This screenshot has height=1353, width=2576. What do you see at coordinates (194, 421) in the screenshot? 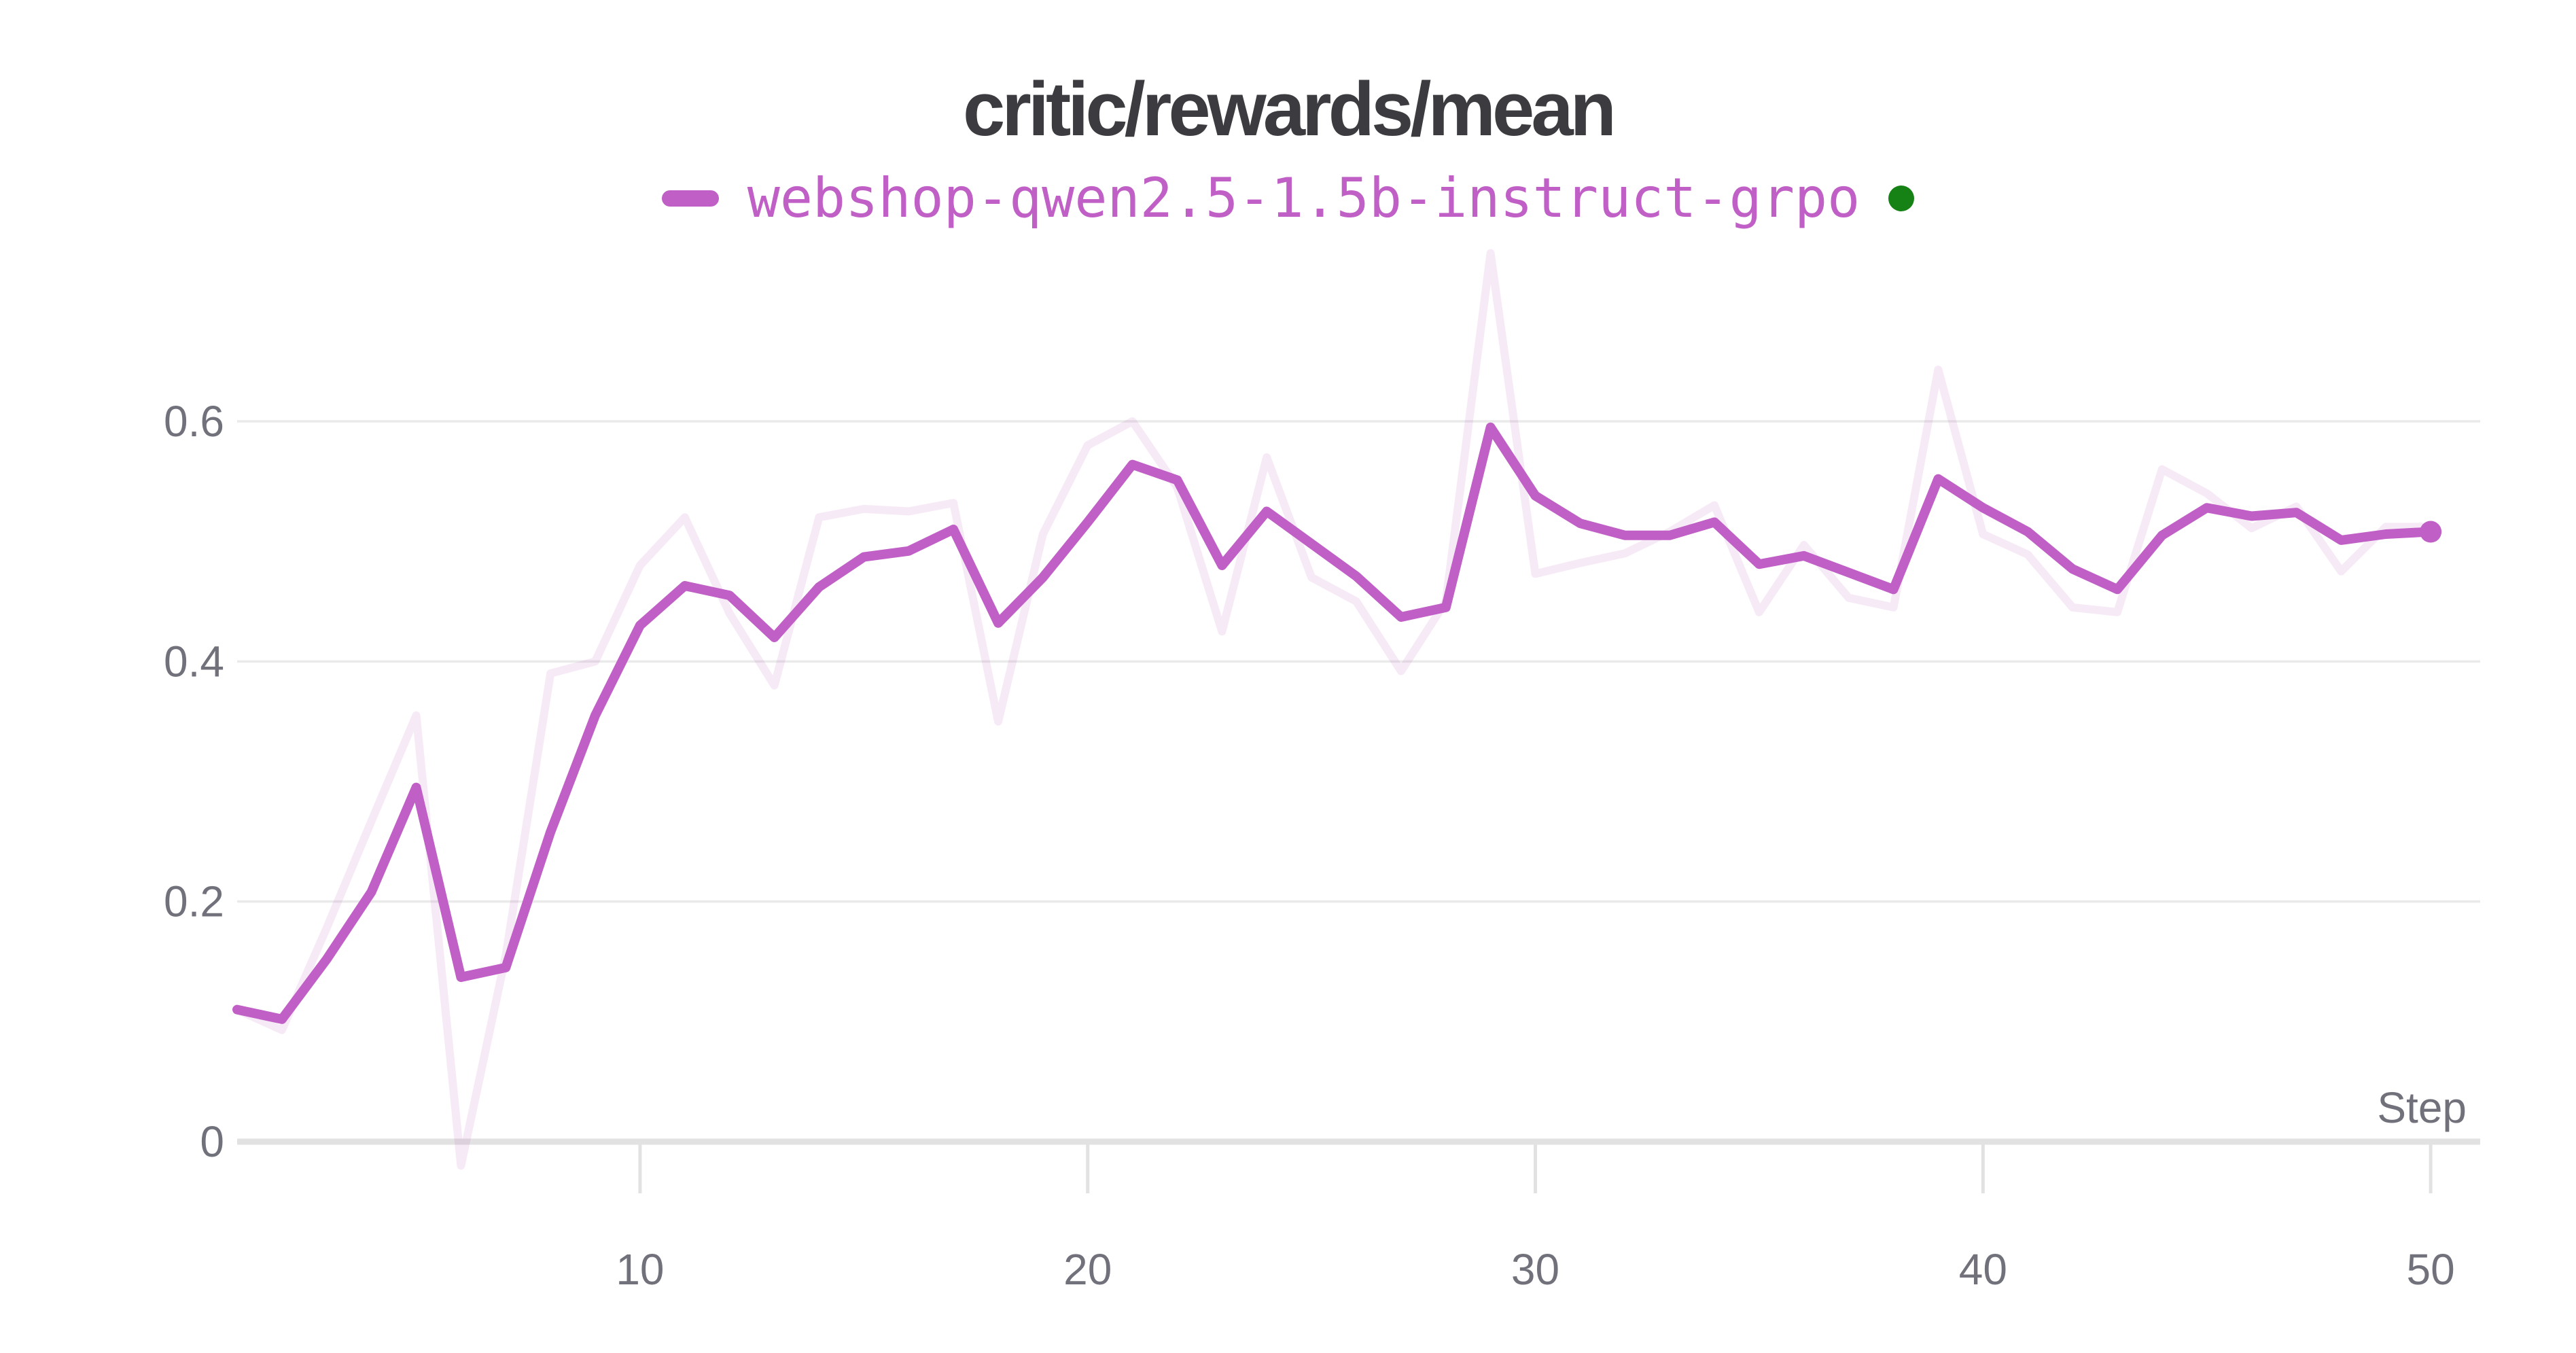
I see `y-tick-label: 0.6` at bounding box center [194, 421].